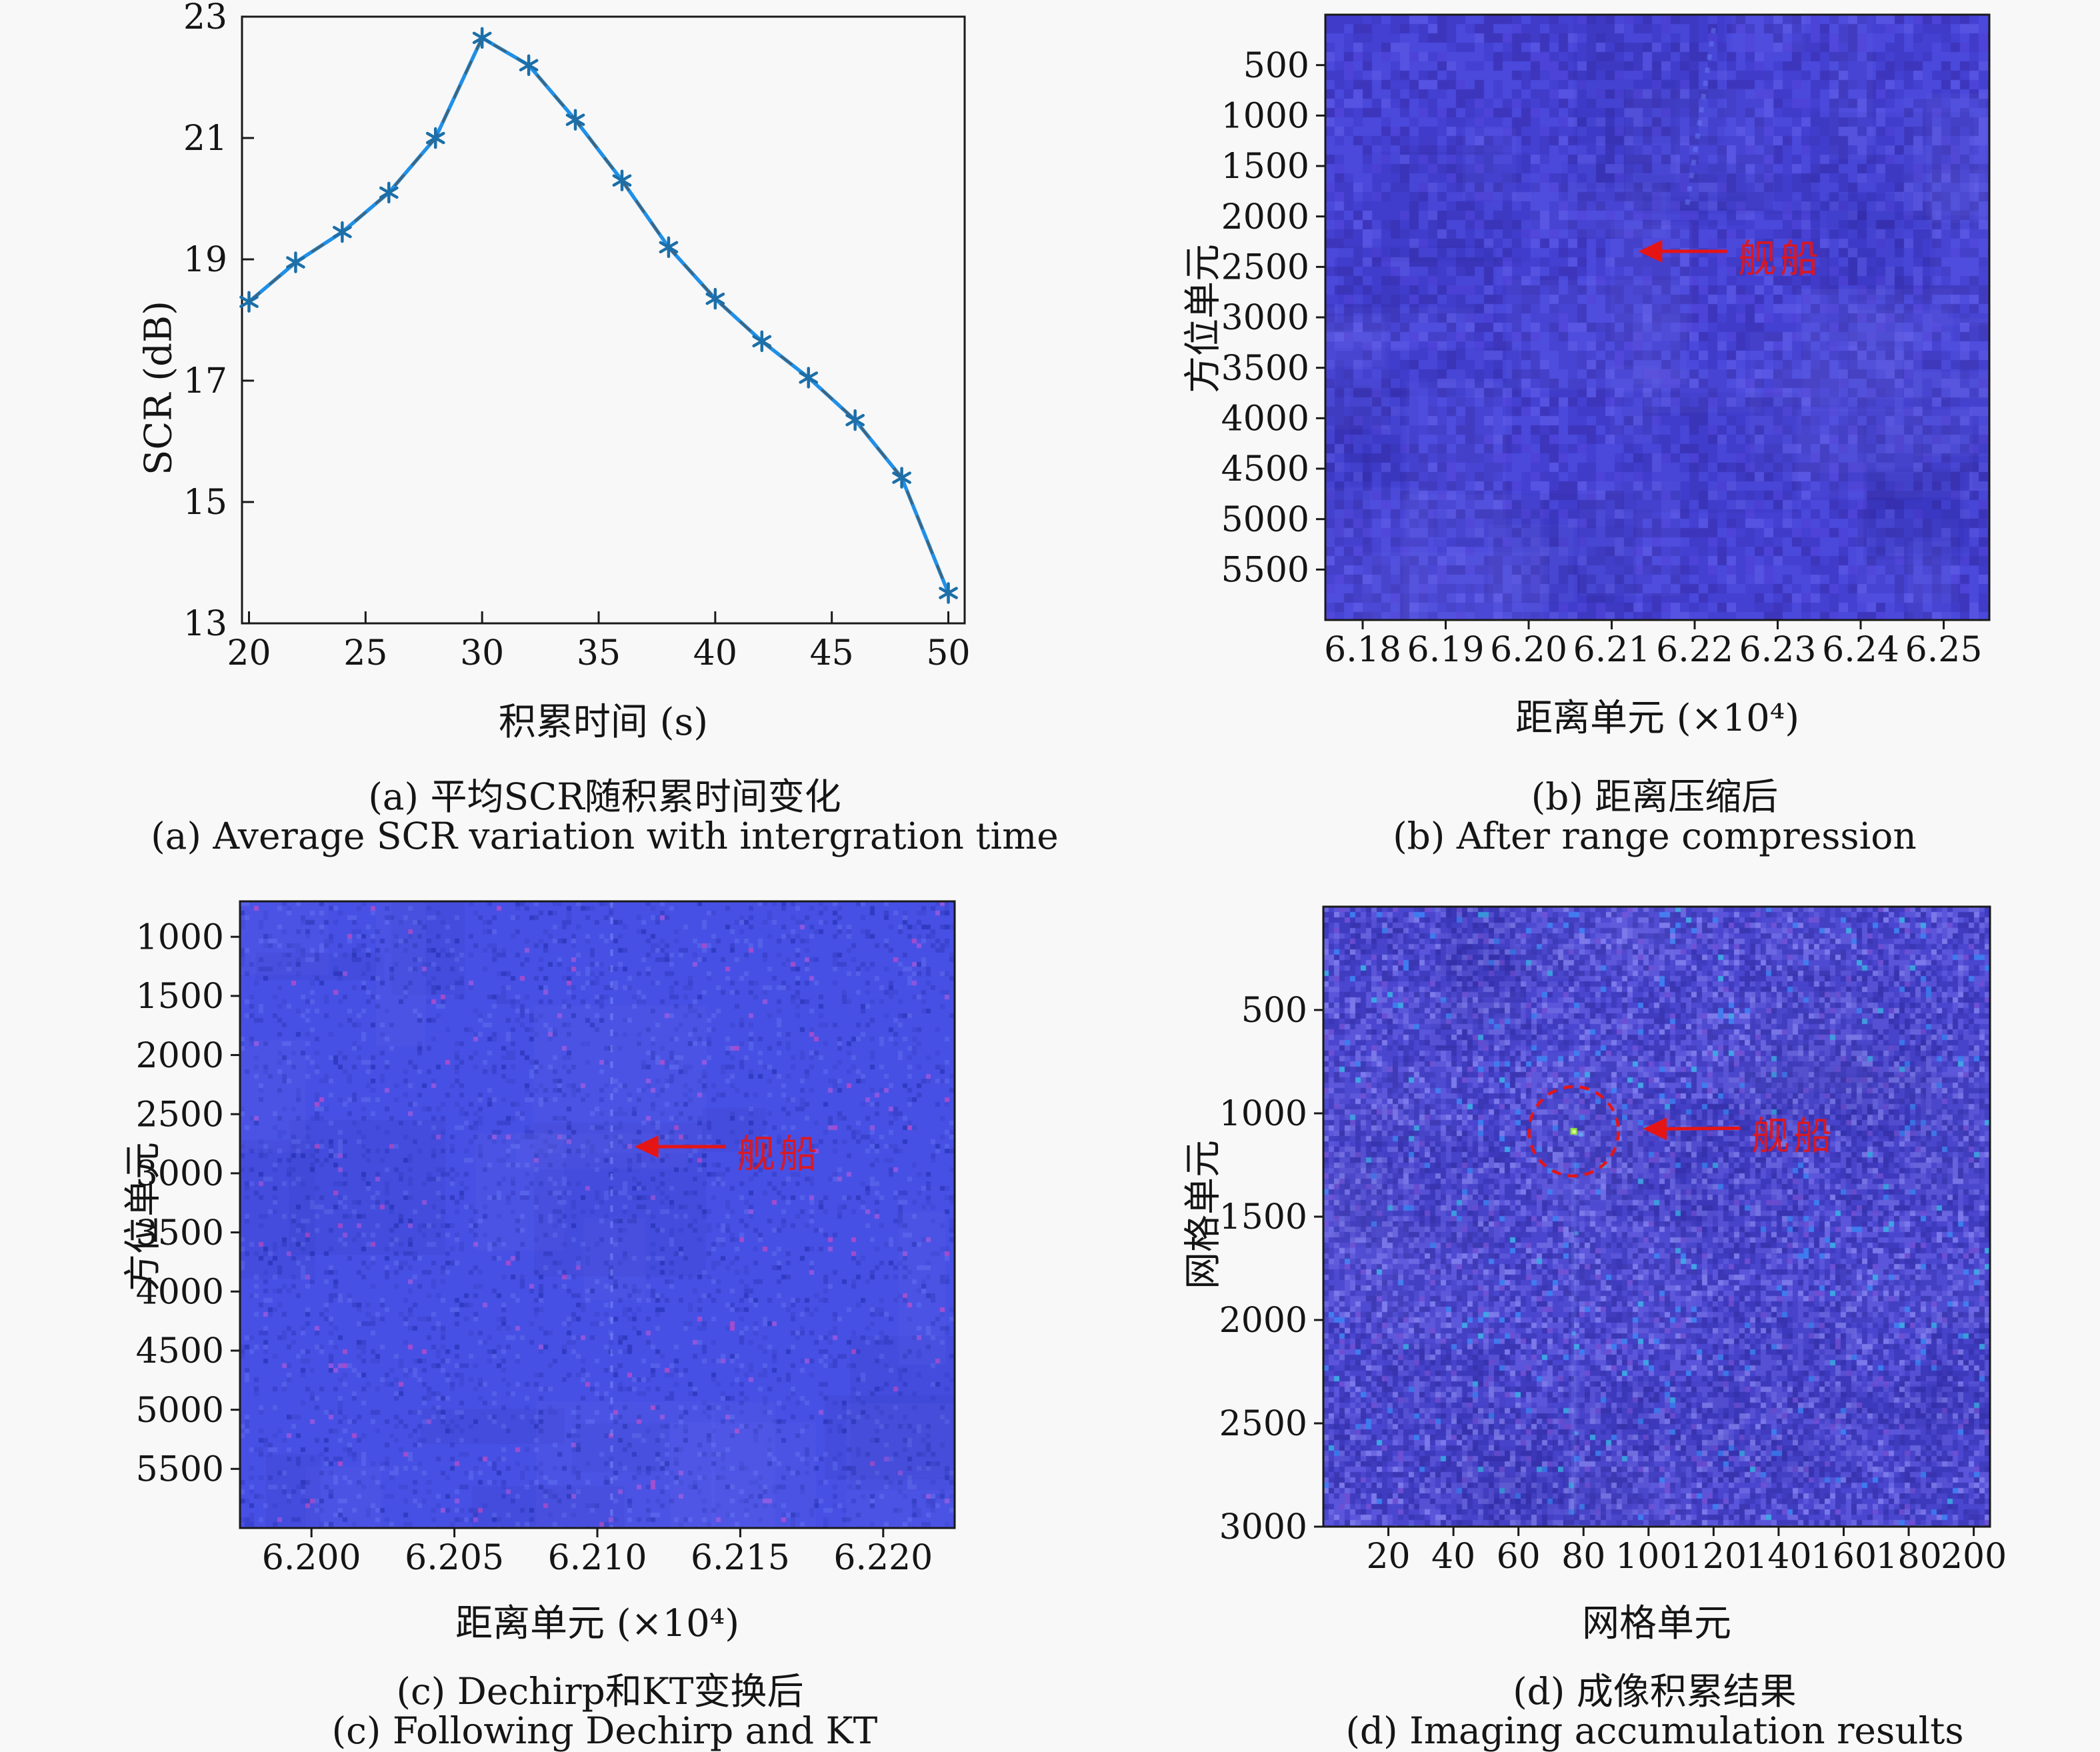 The height and width of the screenshot is (1752, 2100). Describe the element at coordinates (740, 1558) in the screenshot. I see `x-tick-label: 6.215` at that location.